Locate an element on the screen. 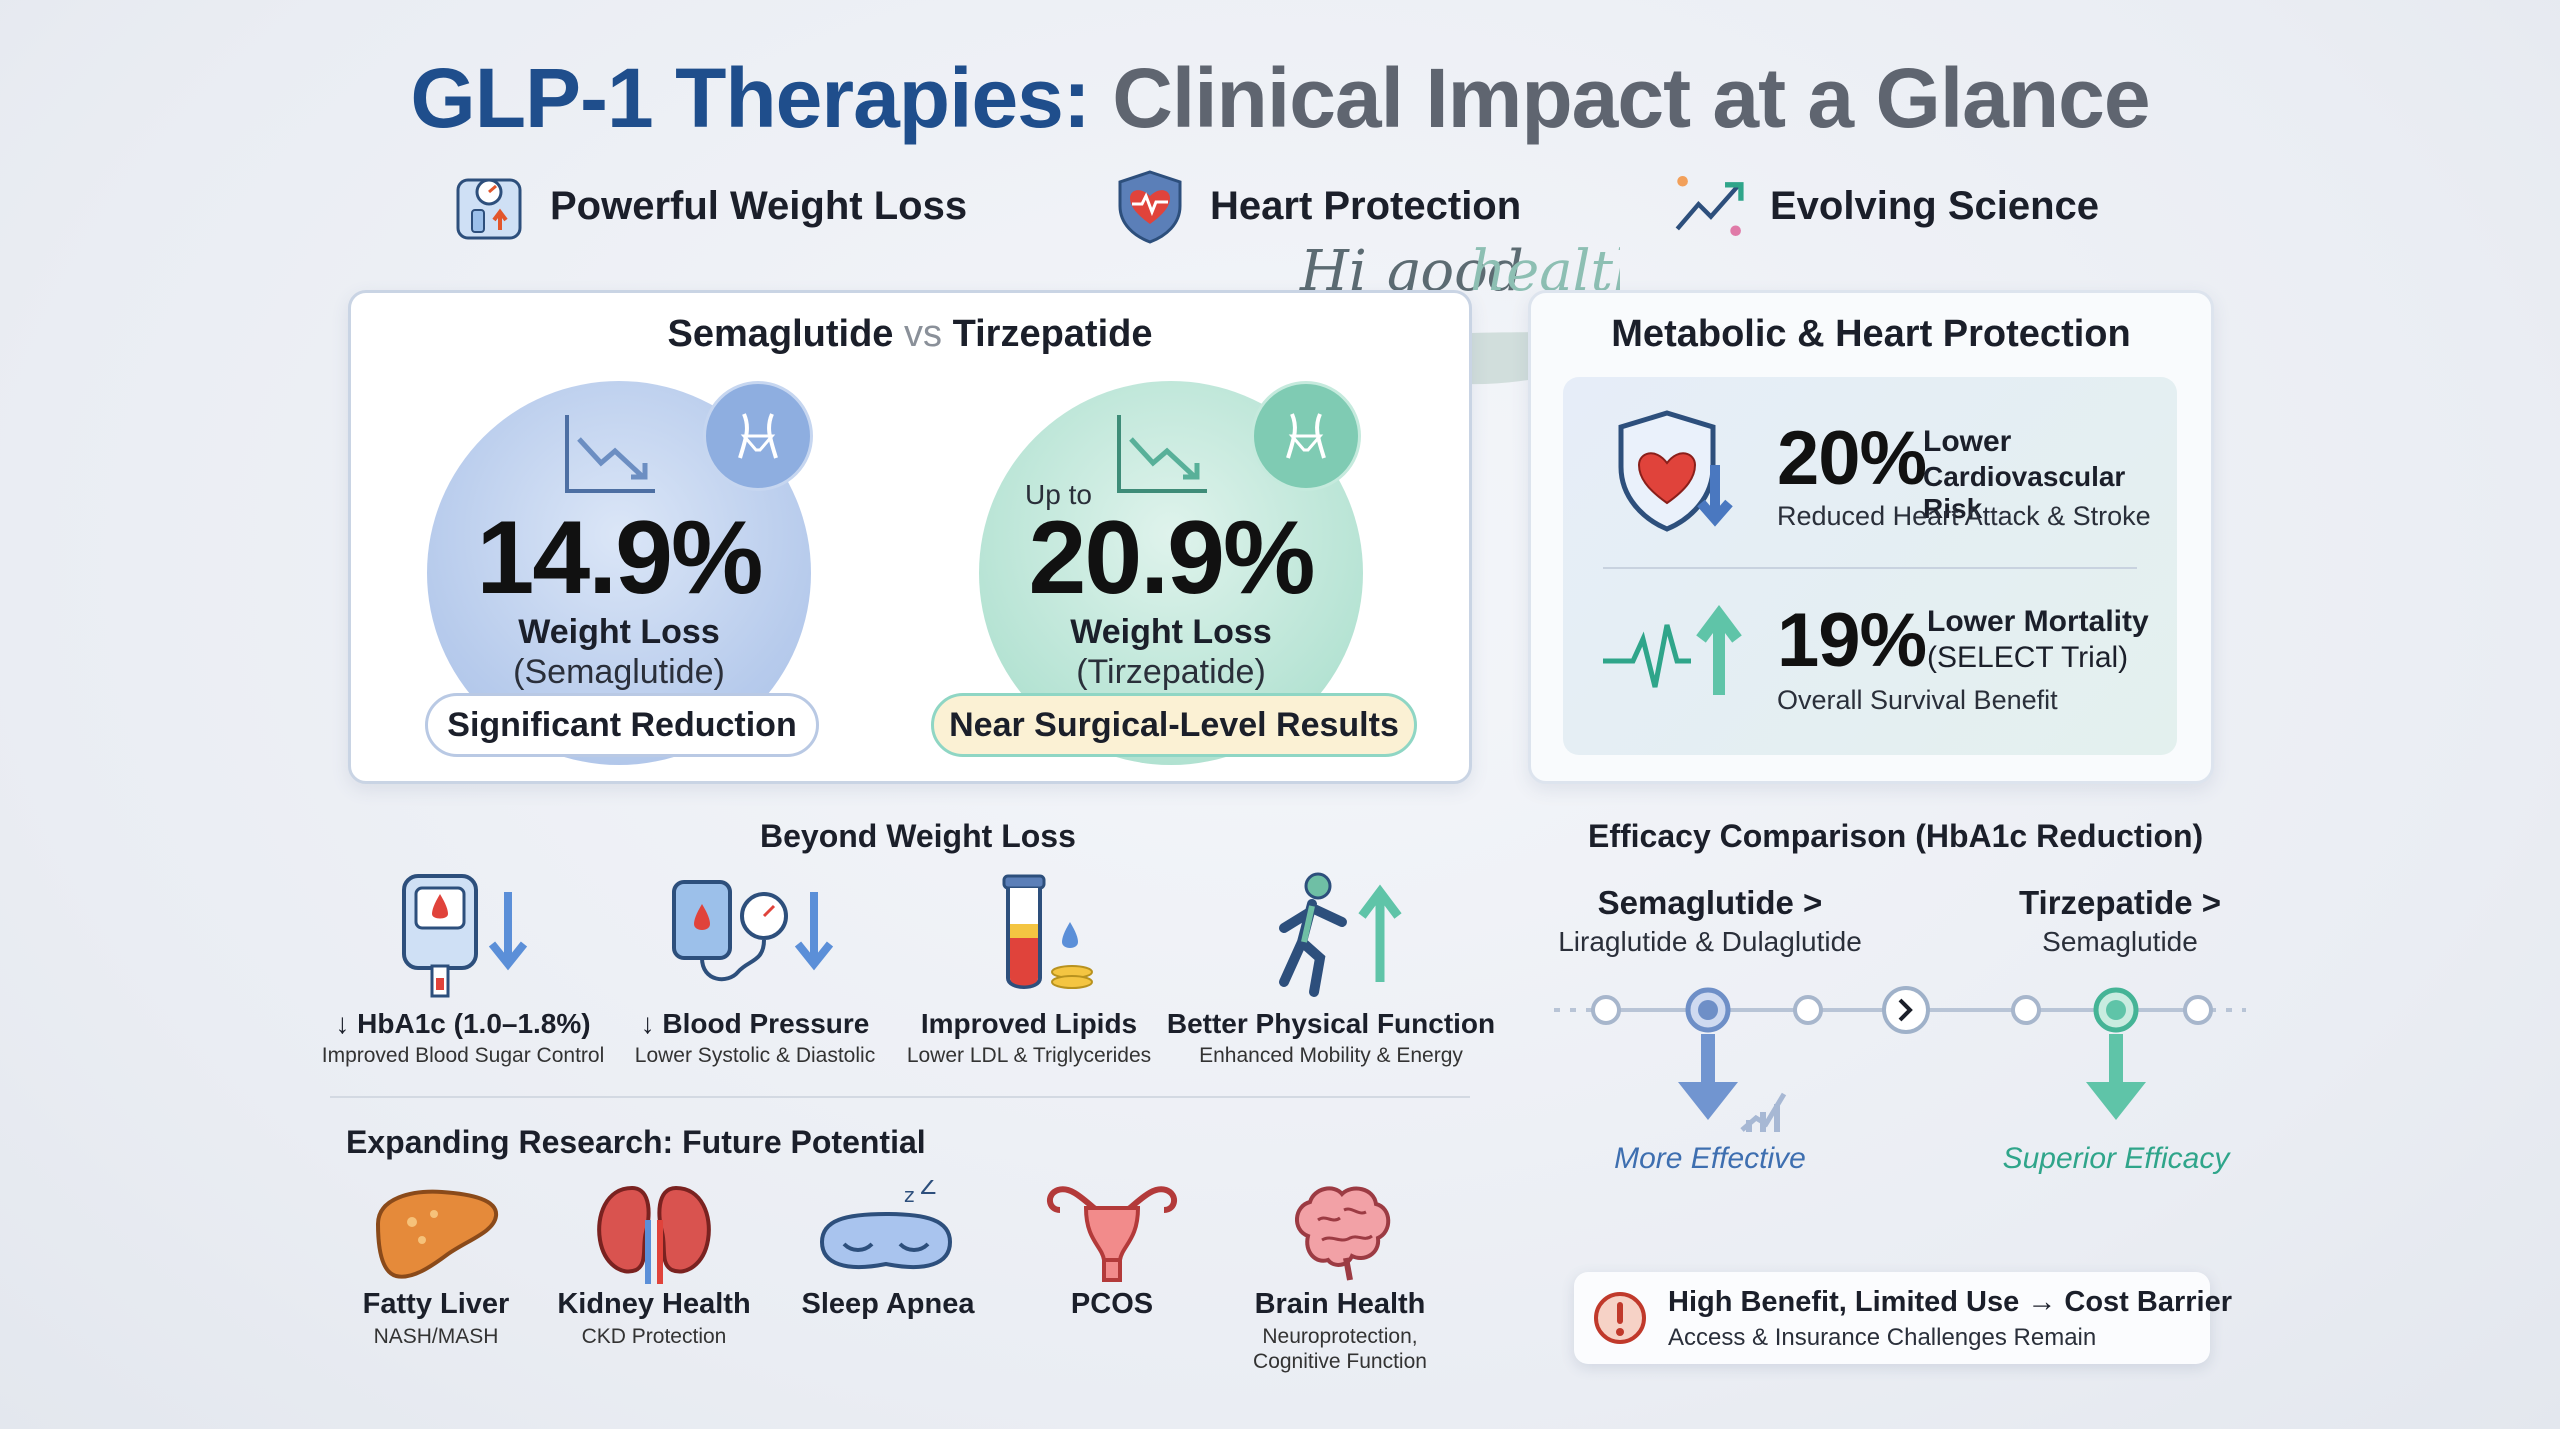 Image resolution: width=2560 pixels, height=1429 pixels. efficacy-left-title: Semaglutide > is located at coordinates (1710, 902).